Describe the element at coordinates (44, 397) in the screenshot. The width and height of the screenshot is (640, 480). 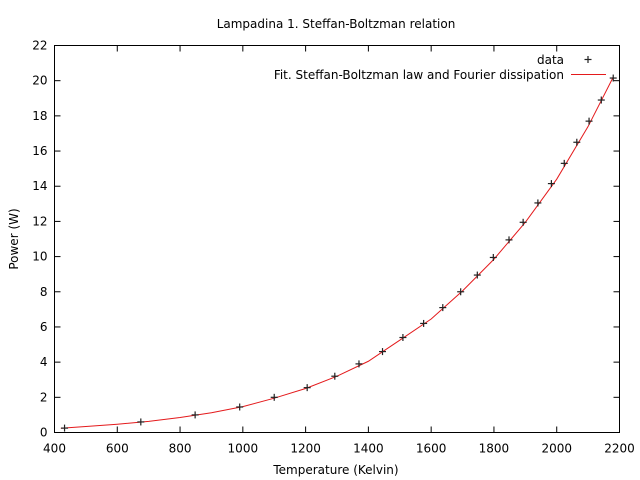
I see `y-tick-label: 2` at that location.